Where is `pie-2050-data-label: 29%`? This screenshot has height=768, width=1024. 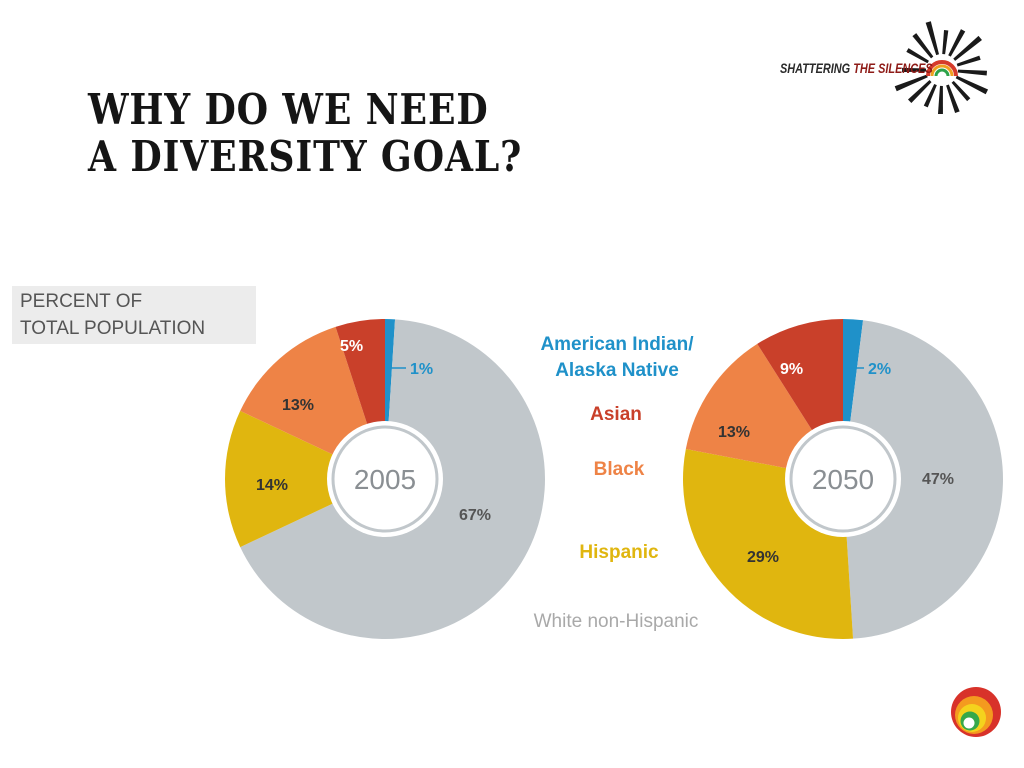 pie-2050-data-label: 29% is located at coordinates (763, 557).